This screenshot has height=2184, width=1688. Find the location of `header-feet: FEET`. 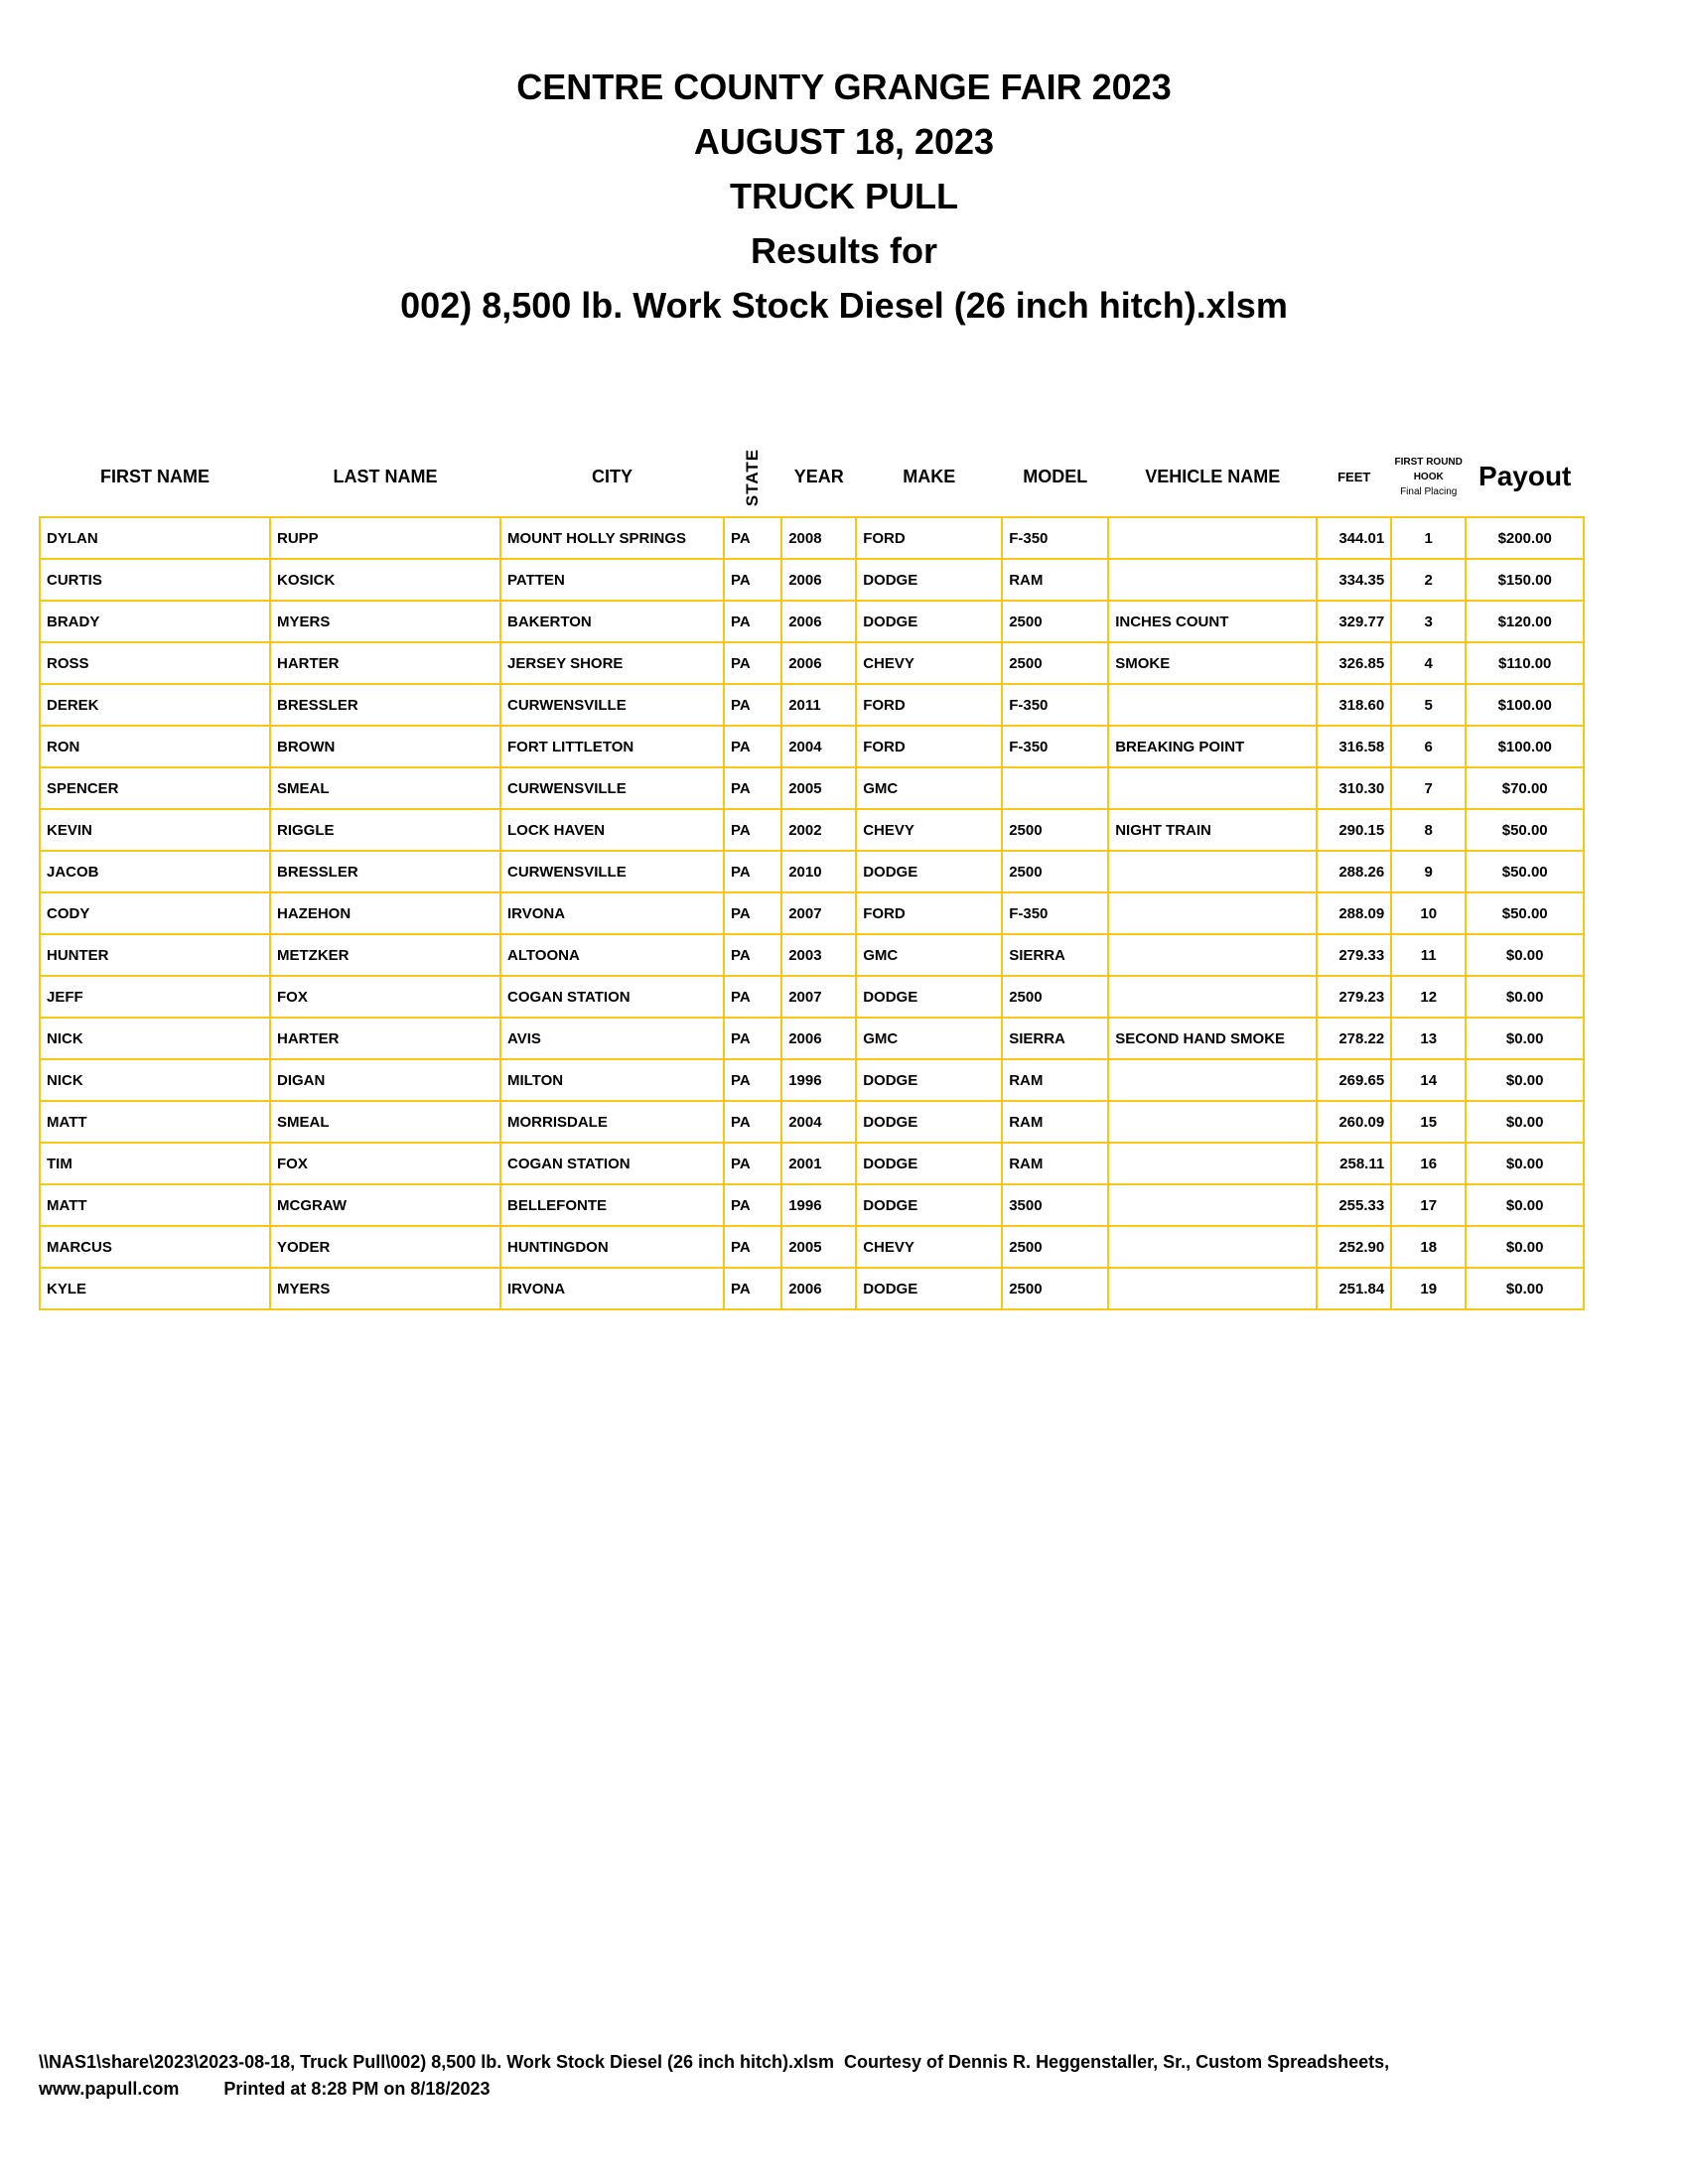

header-feet: FEET is located at coordinates (1354, 476).